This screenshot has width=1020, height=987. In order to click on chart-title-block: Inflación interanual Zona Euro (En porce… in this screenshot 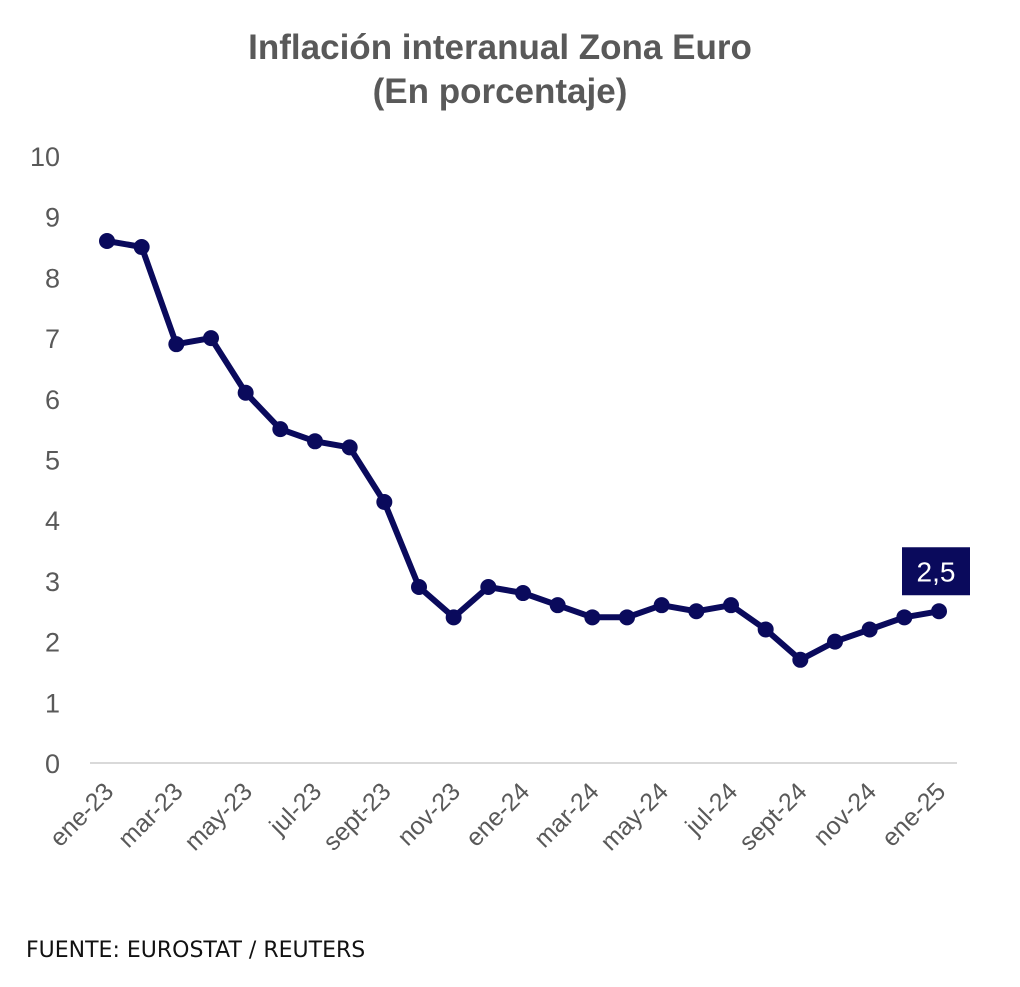, I will do `click(500, 70)`.